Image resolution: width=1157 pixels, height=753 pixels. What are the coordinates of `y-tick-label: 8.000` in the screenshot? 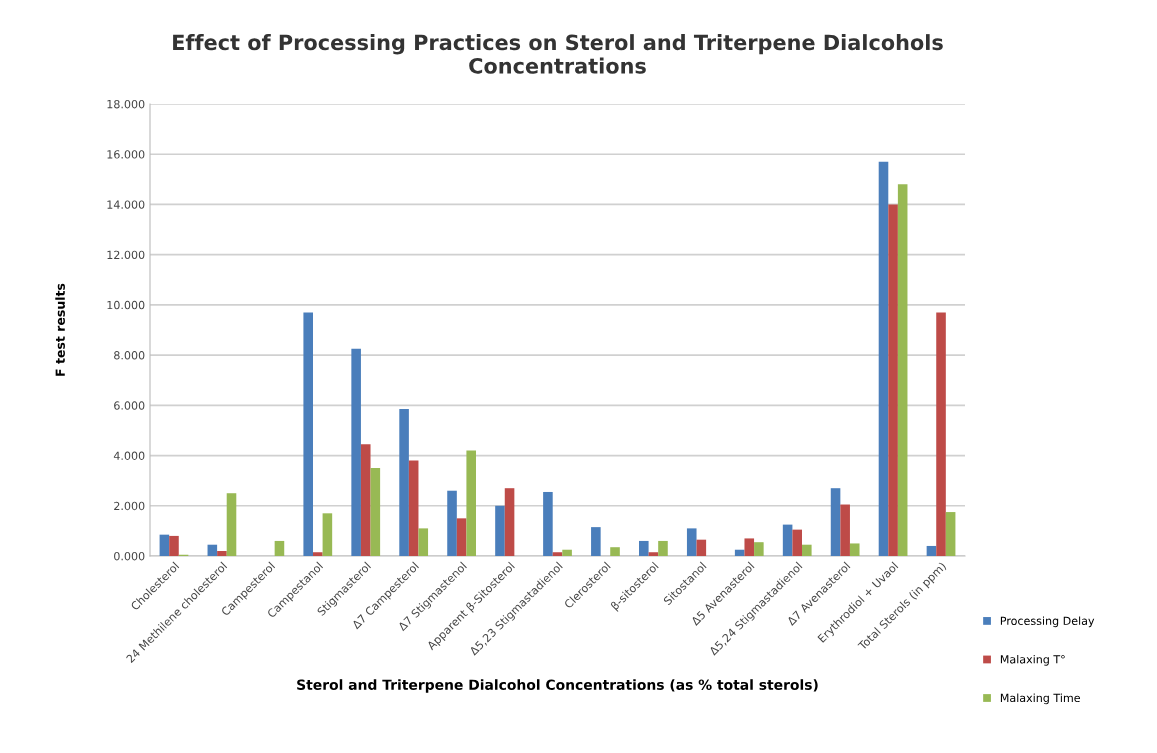 It's located at (129, 355).